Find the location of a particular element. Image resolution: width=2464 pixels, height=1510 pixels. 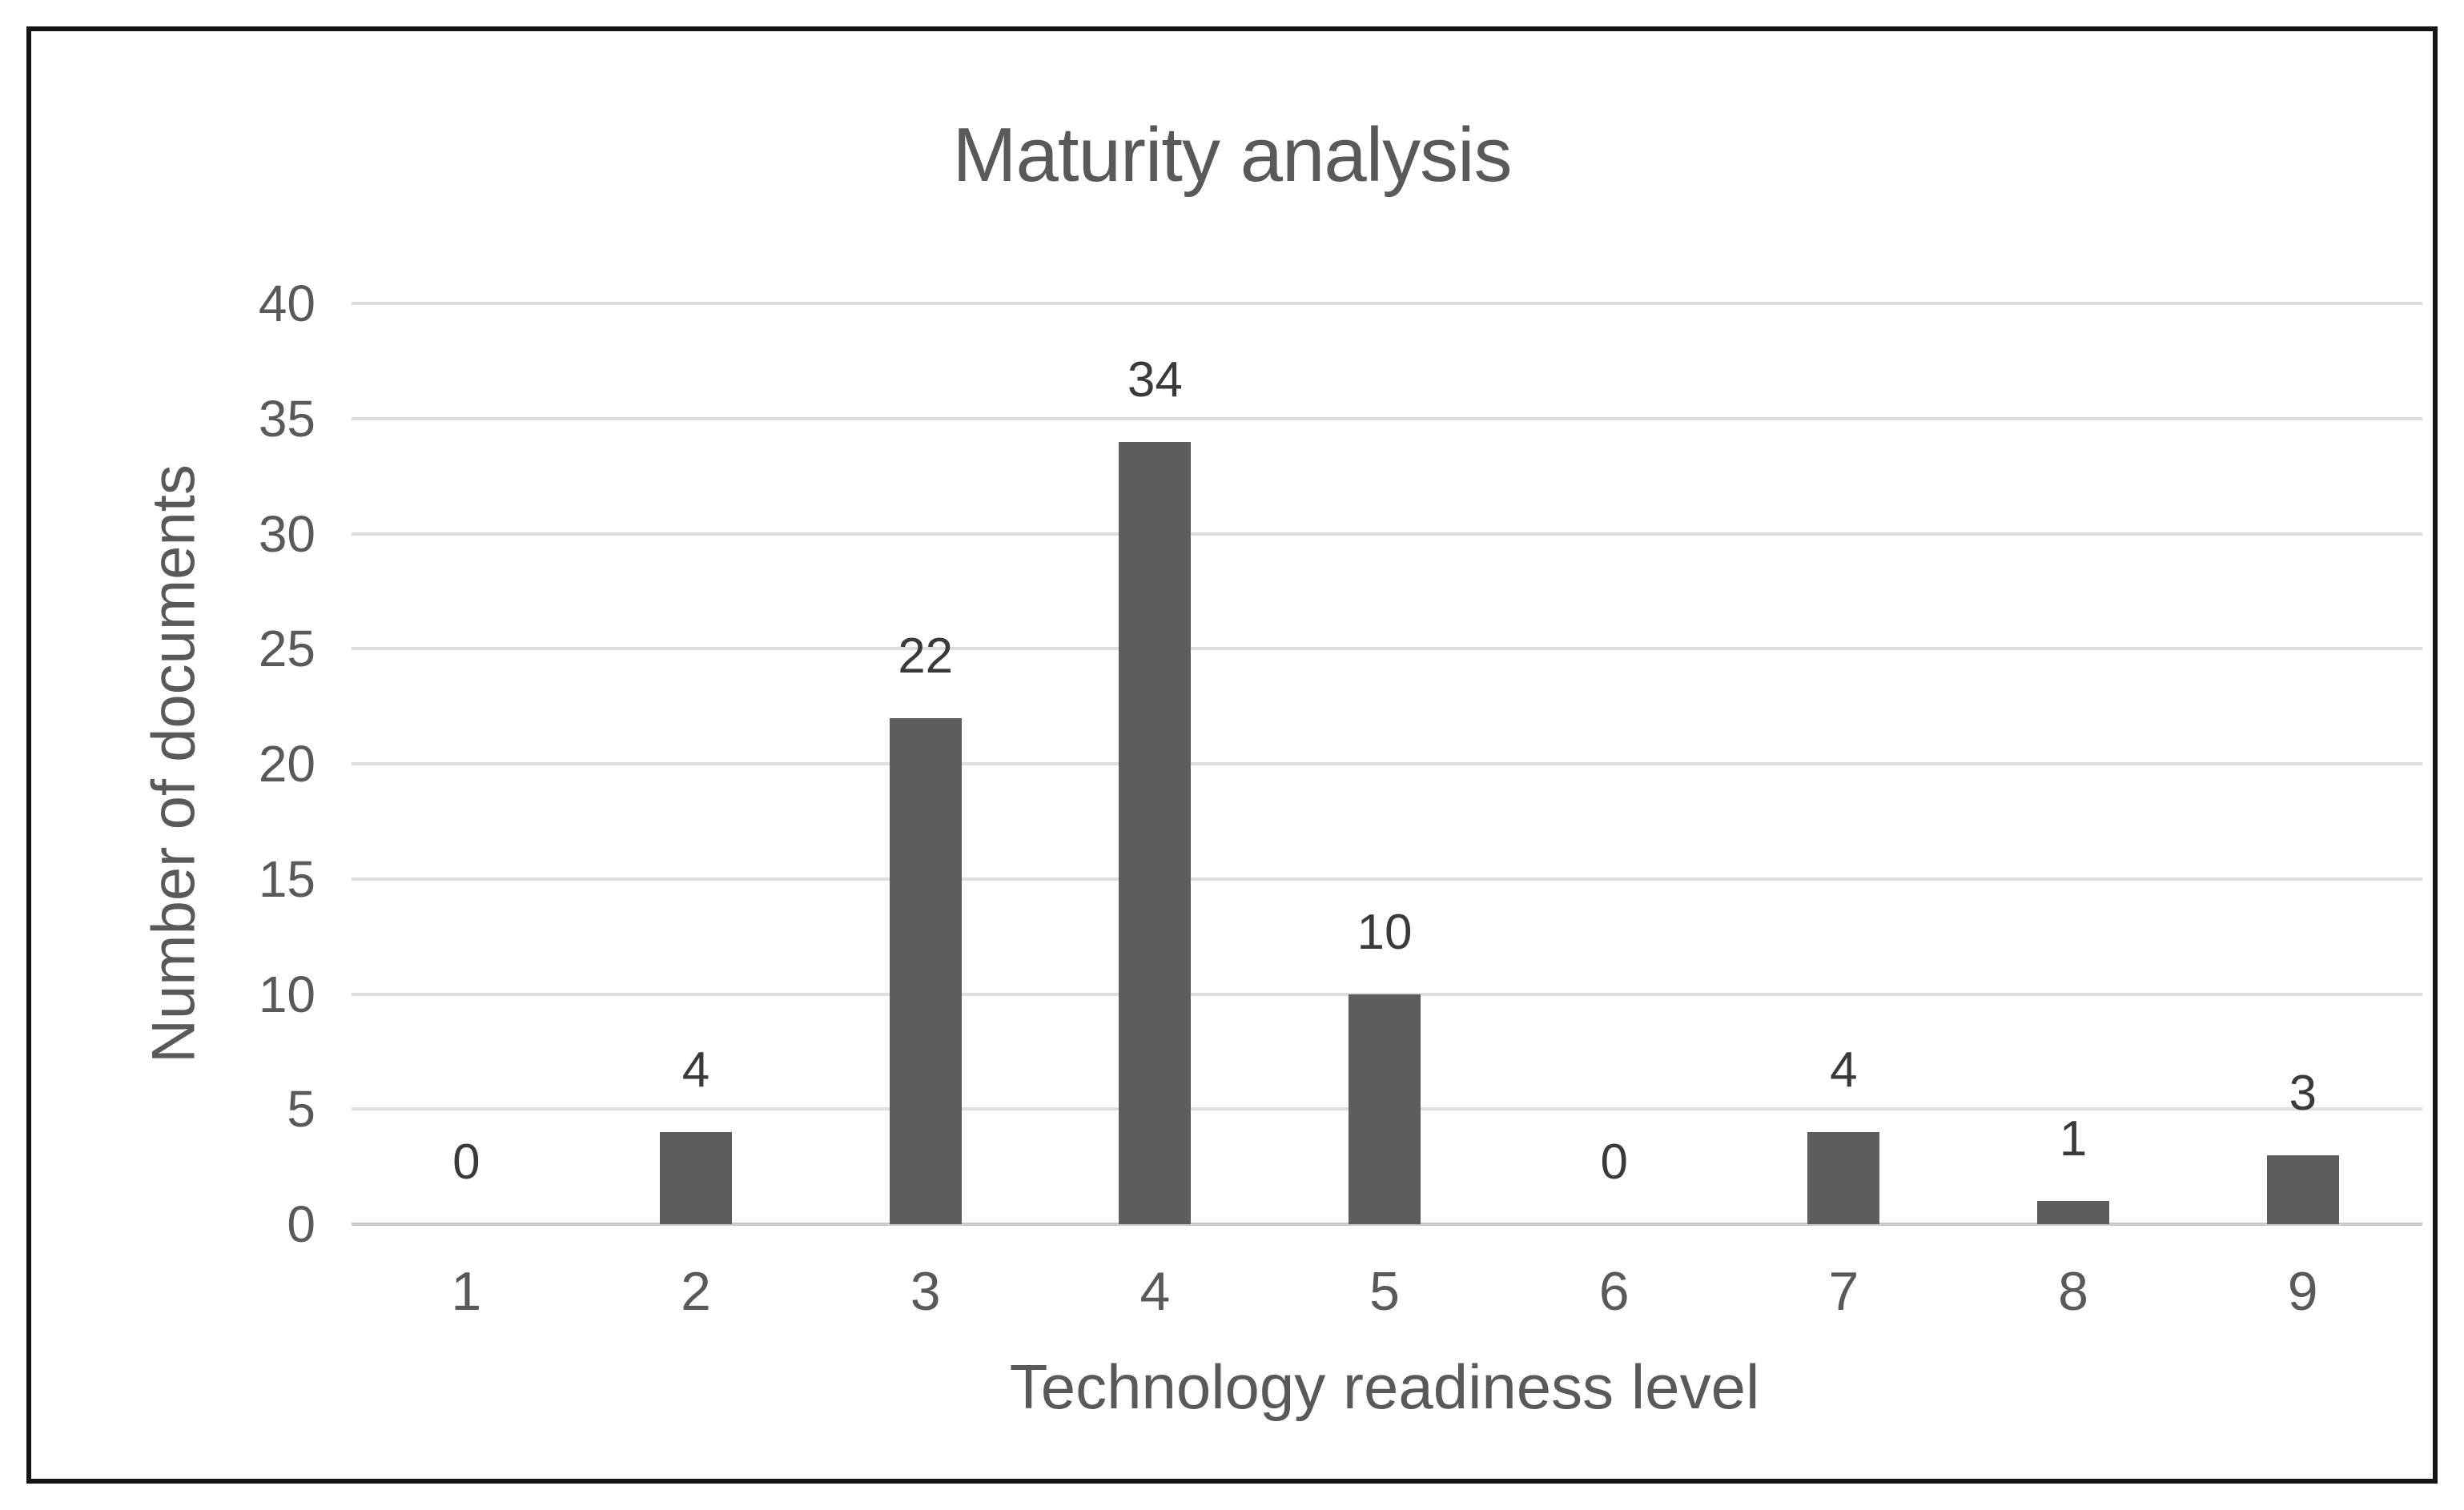

bar-column: 1 is located at coordinates (2074, 764).